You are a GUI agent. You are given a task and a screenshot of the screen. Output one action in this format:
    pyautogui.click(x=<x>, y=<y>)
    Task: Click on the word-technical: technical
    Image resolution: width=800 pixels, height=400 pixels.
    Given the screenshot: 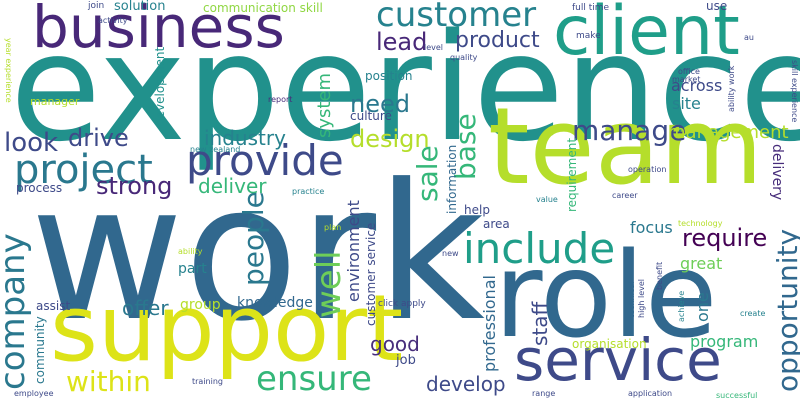 What is the action you would take?
    pyautogui.click(x=631, y=299)
    